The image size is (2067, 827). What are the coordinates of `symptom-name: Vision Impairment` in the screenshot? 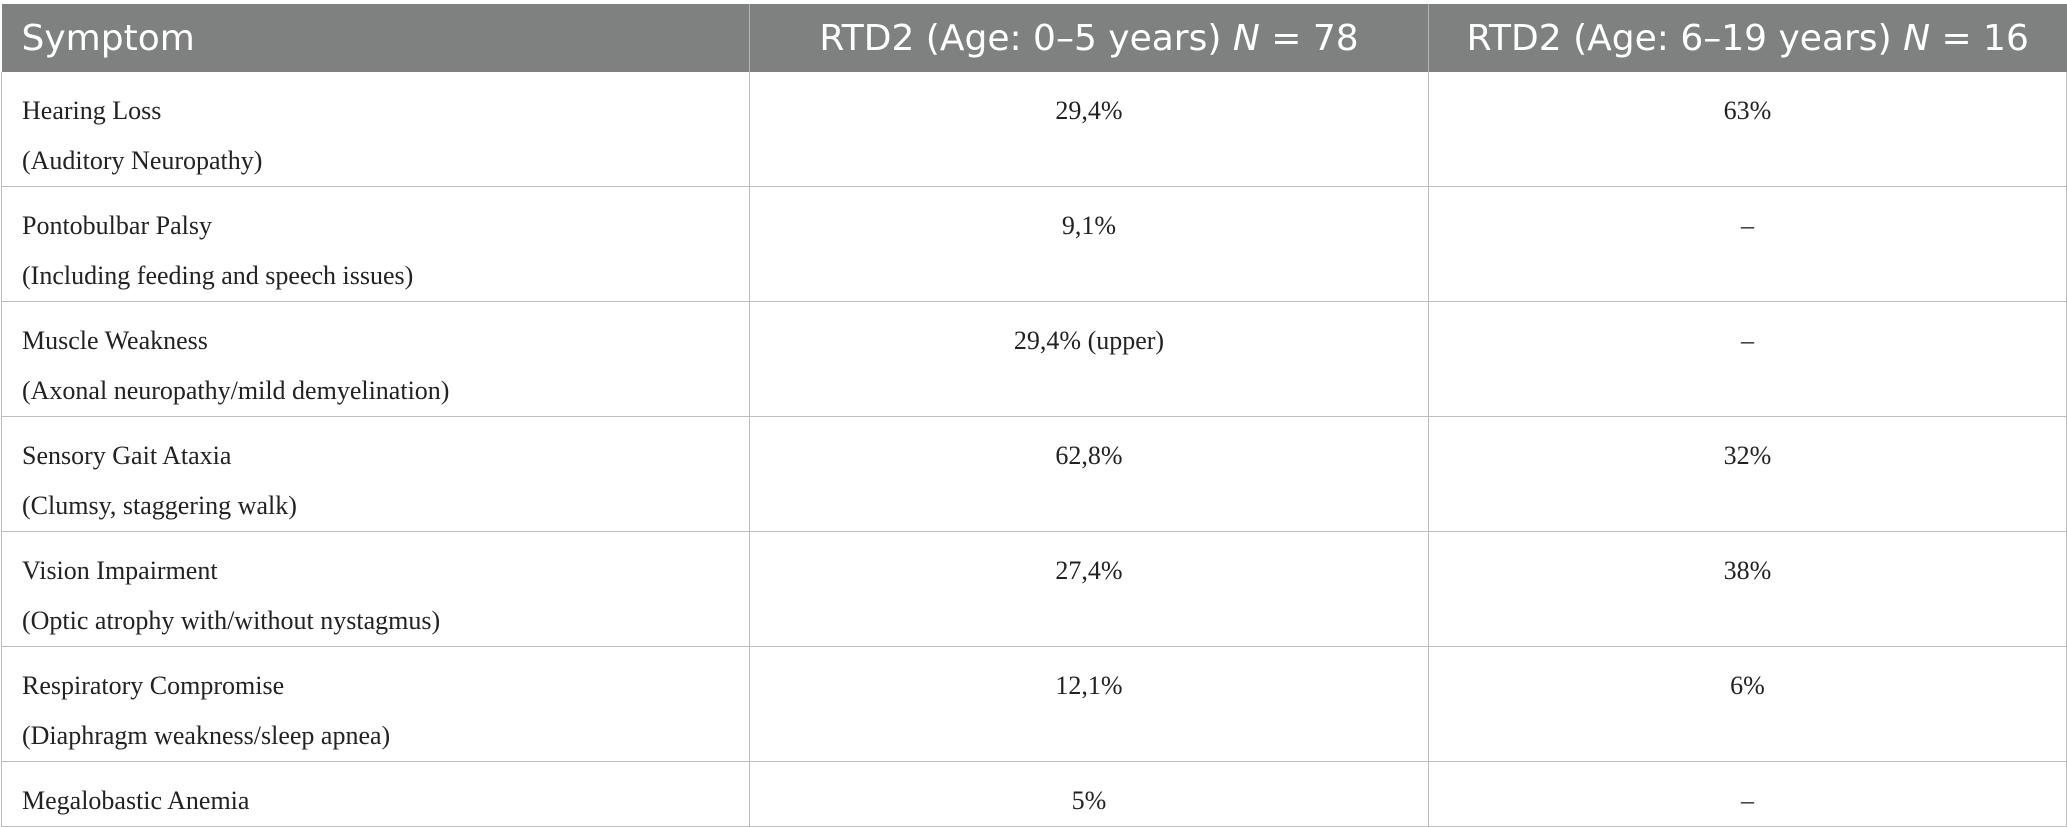 It's located at (120, 570).